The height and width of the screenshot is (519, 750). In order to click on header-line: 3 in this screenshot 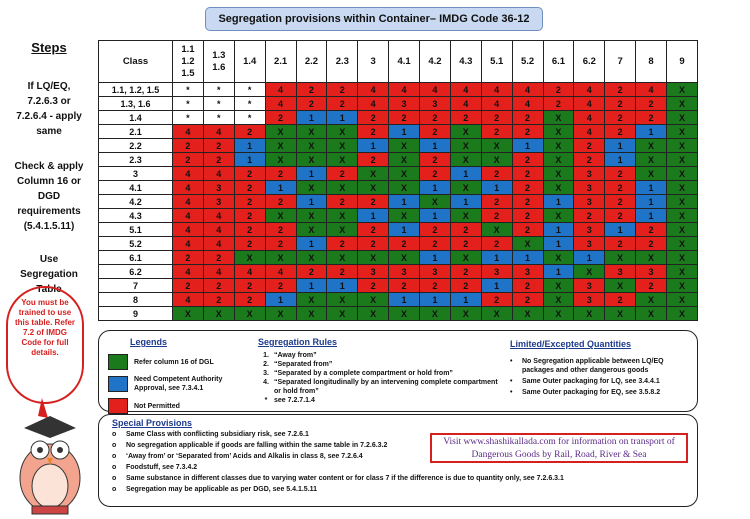, I will do `click(373, 61)`.